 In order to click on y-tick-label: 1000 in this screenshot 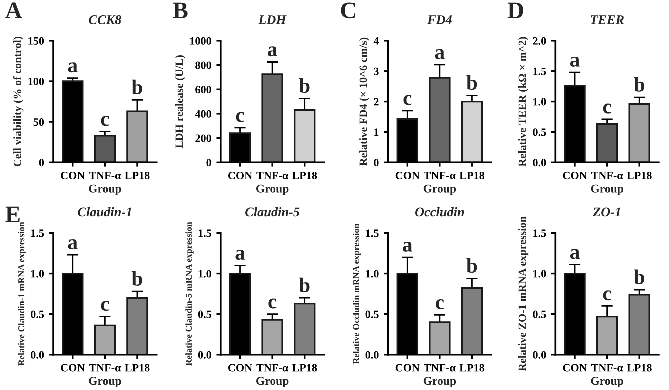, I will do `click(201, 41)`.